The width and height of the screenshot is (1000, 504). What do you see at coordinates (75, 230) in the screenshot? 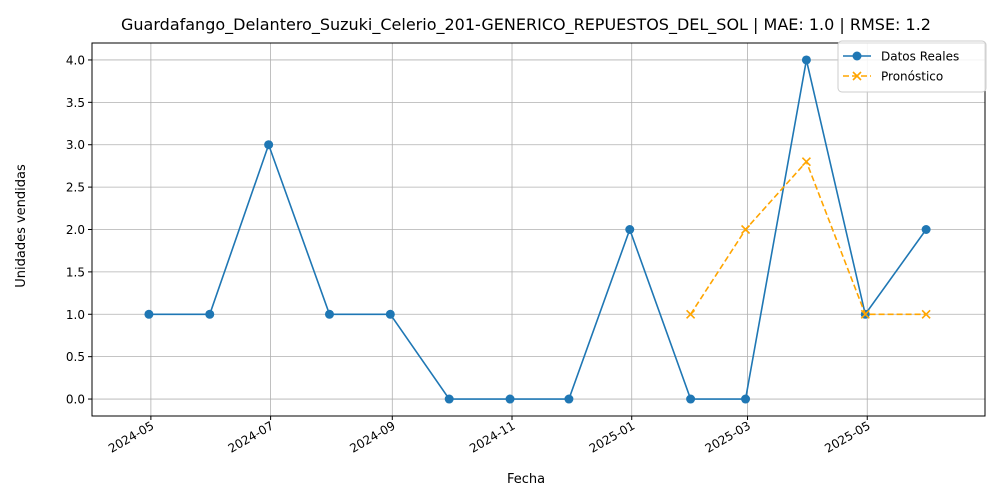
I see `y-tick-label: 2.0` at bounding box center [75, 230].